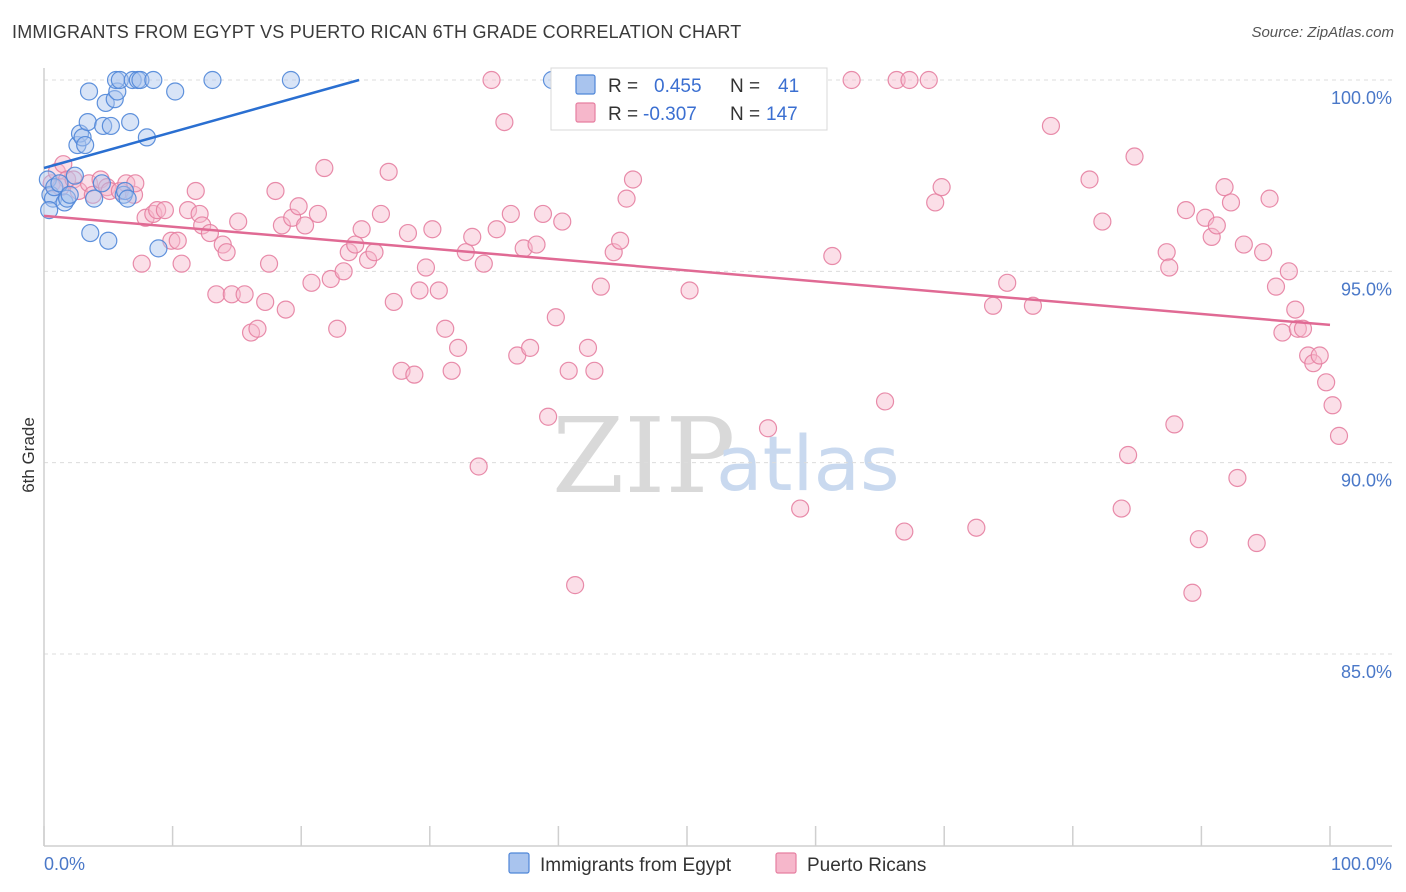 The image size is (1406, 892). Describe the element at coordinates (1322, 32) in the screenshot. I see `source-label: Source: ZipAtlas.com` at that location.